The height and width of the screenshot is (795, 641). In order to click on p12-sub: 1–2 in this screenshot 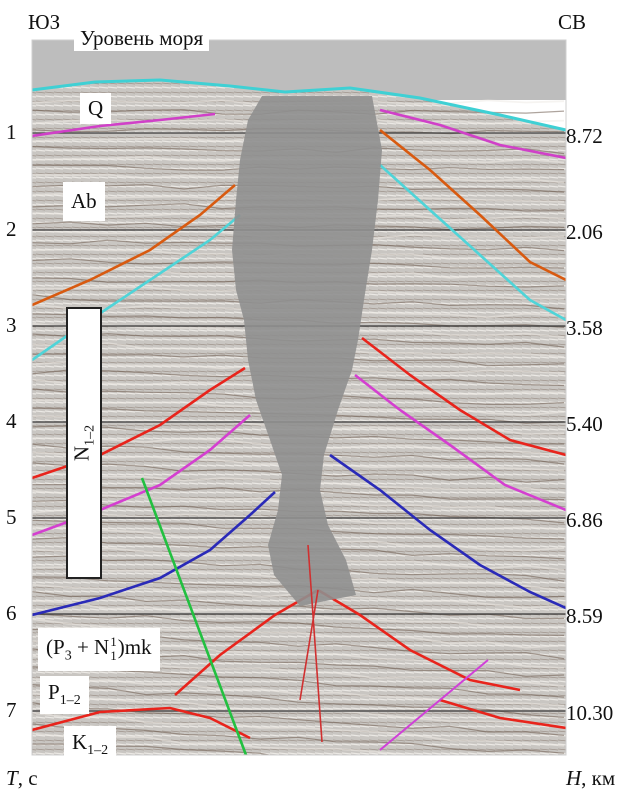, I will do `click(70, 701)`.